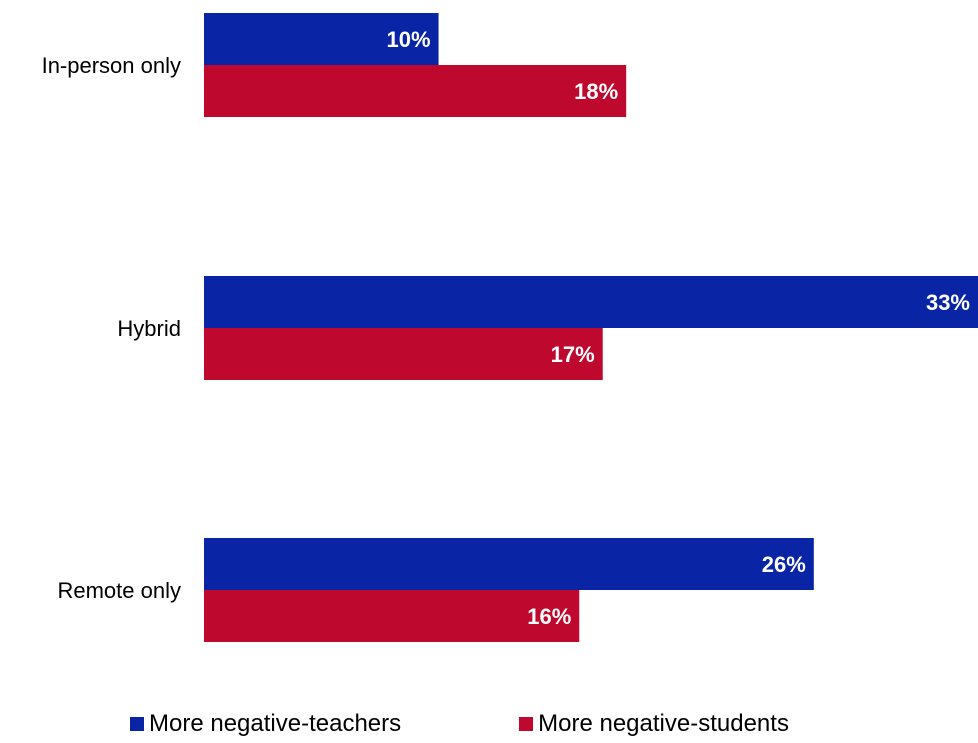  What do you see at coordinates (663, 723) in the screenshot?
I see `legend-label-students: More negative-students` at bounding box center [663, 723].